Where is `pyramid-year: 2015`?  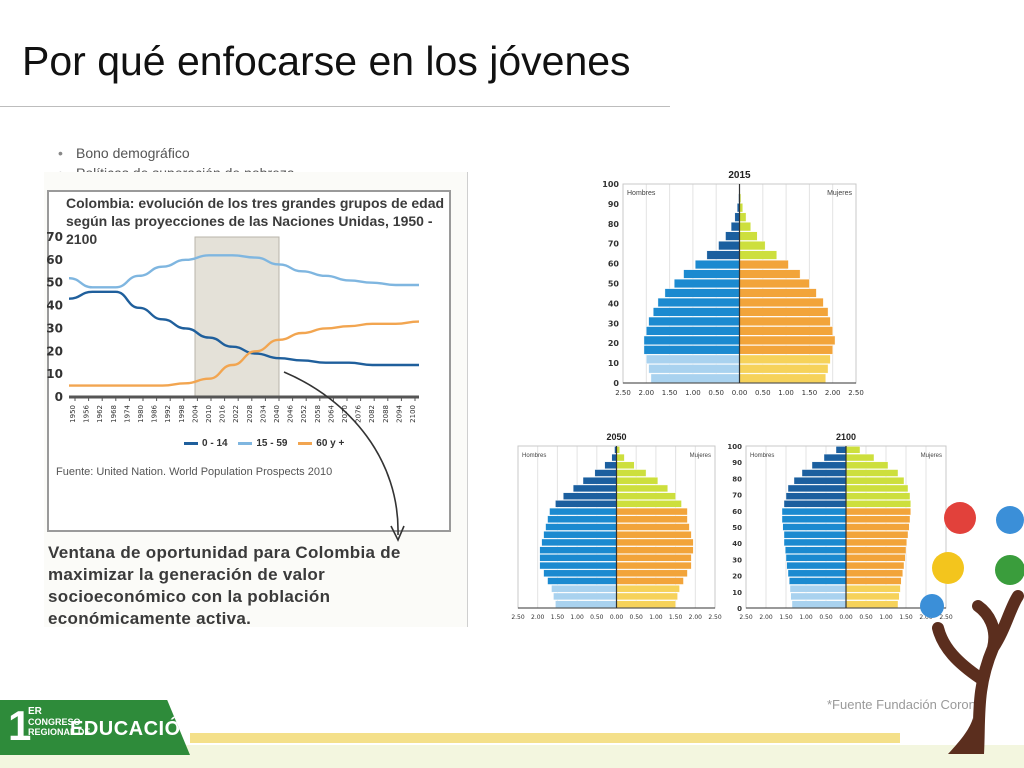 pyramid-year: 2015 is located at coordinates (739, 175).